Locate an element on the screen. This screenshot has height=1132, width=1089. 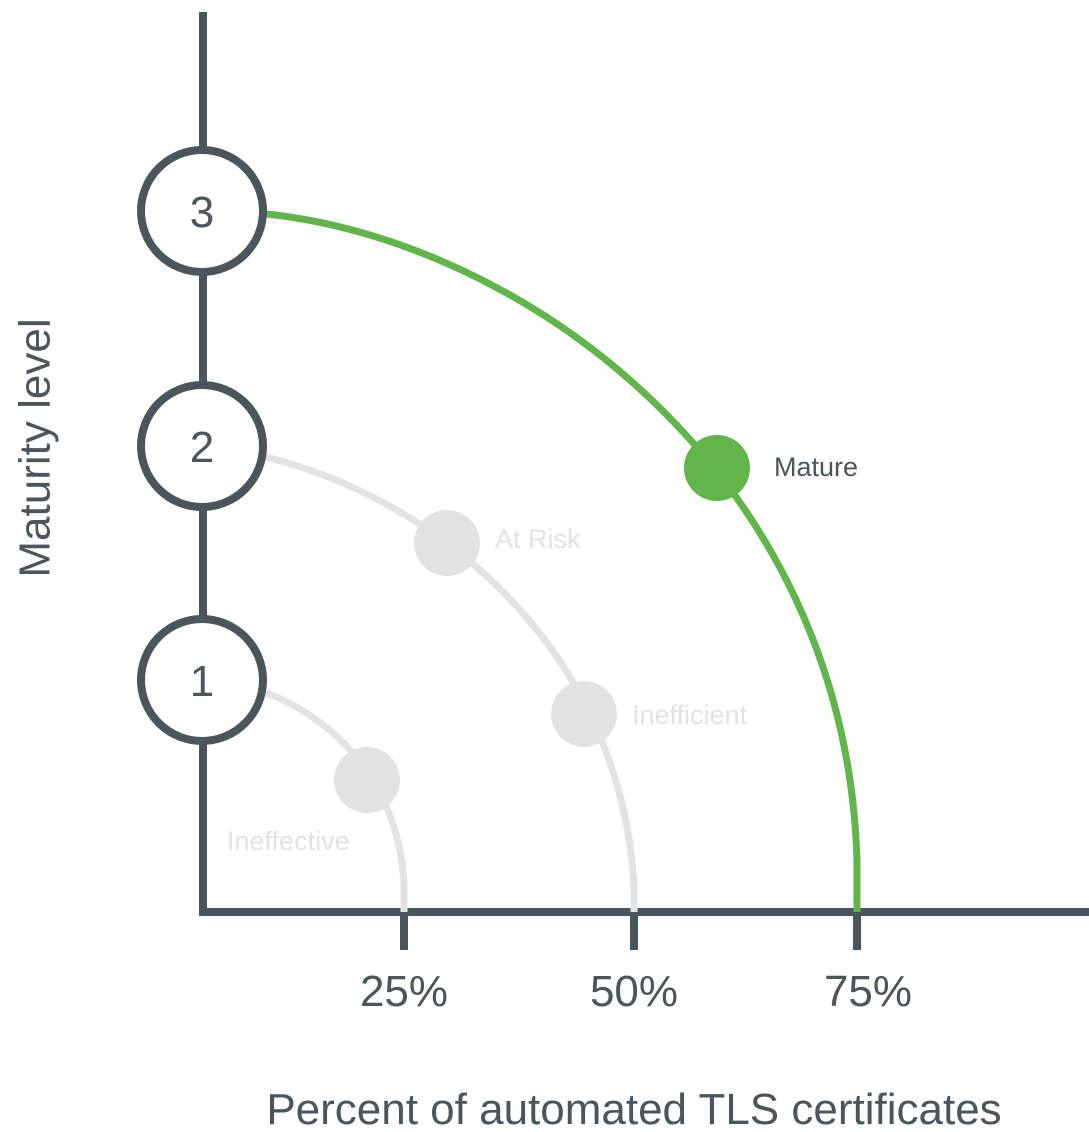
level-label-3: 3 is located at coordinates (202, 212).